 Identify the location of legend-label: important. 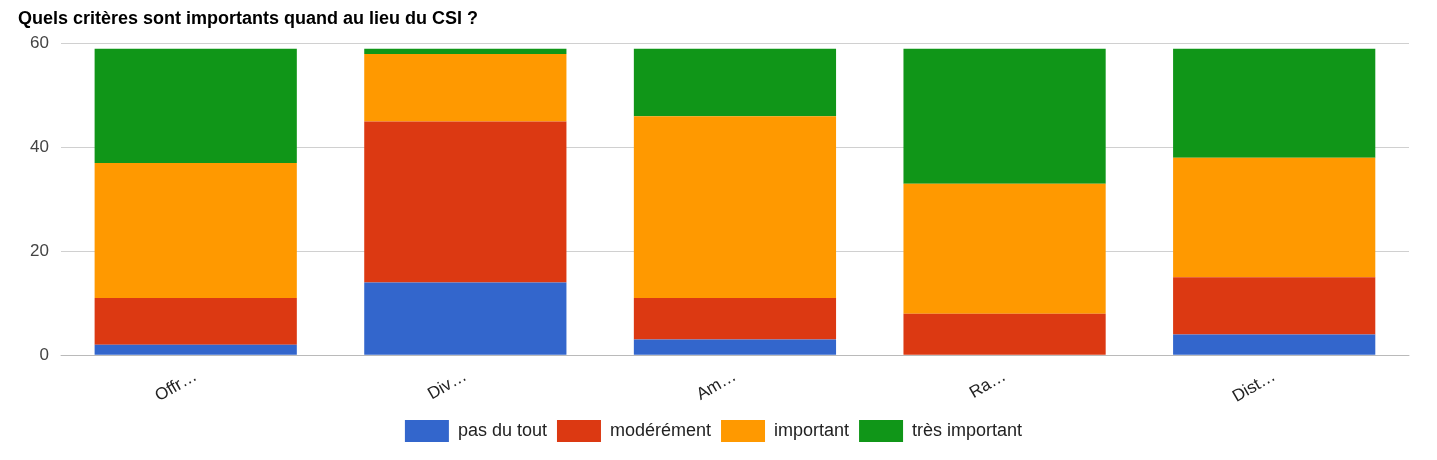
(812, 429).